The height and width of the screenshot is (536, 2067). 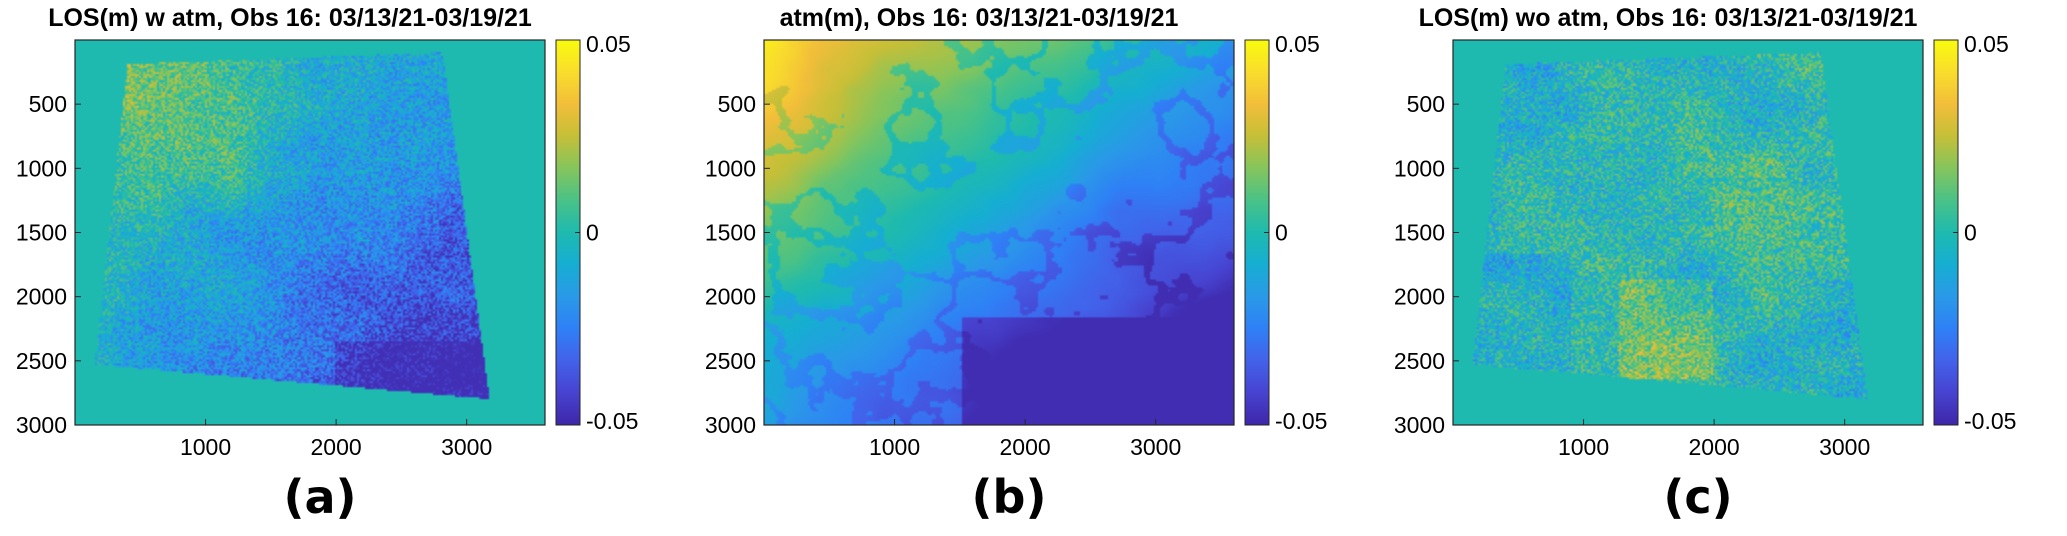 I want to click on panel-label: (a), so click(x=320, y=497).